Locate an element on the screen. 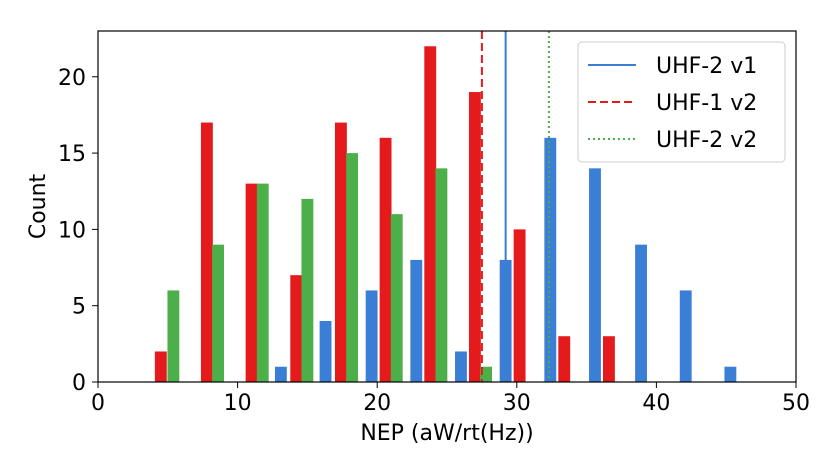 The image size is (839, 471). x-tick-label-2: 20 is located at coordinates (377, 403).